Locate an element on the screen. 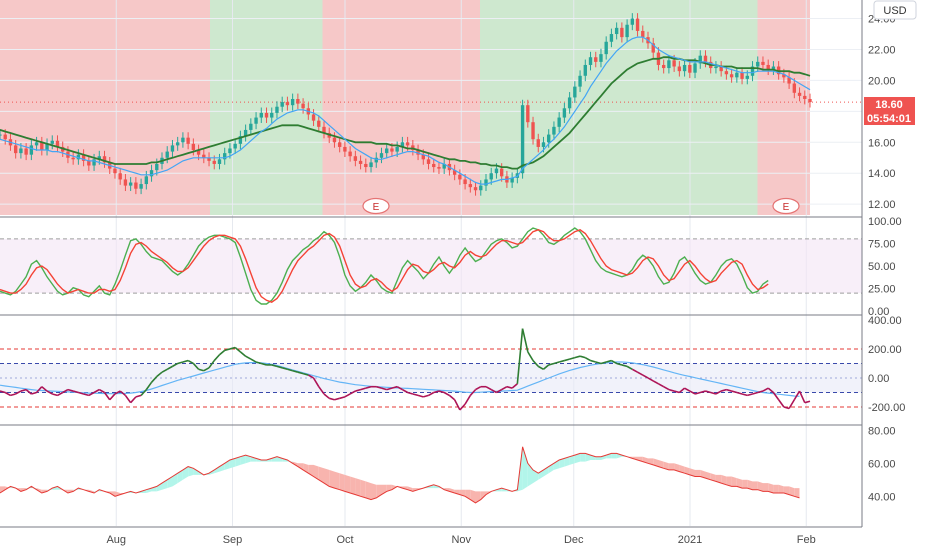  currency-badge is located at coordinates (895, 10).